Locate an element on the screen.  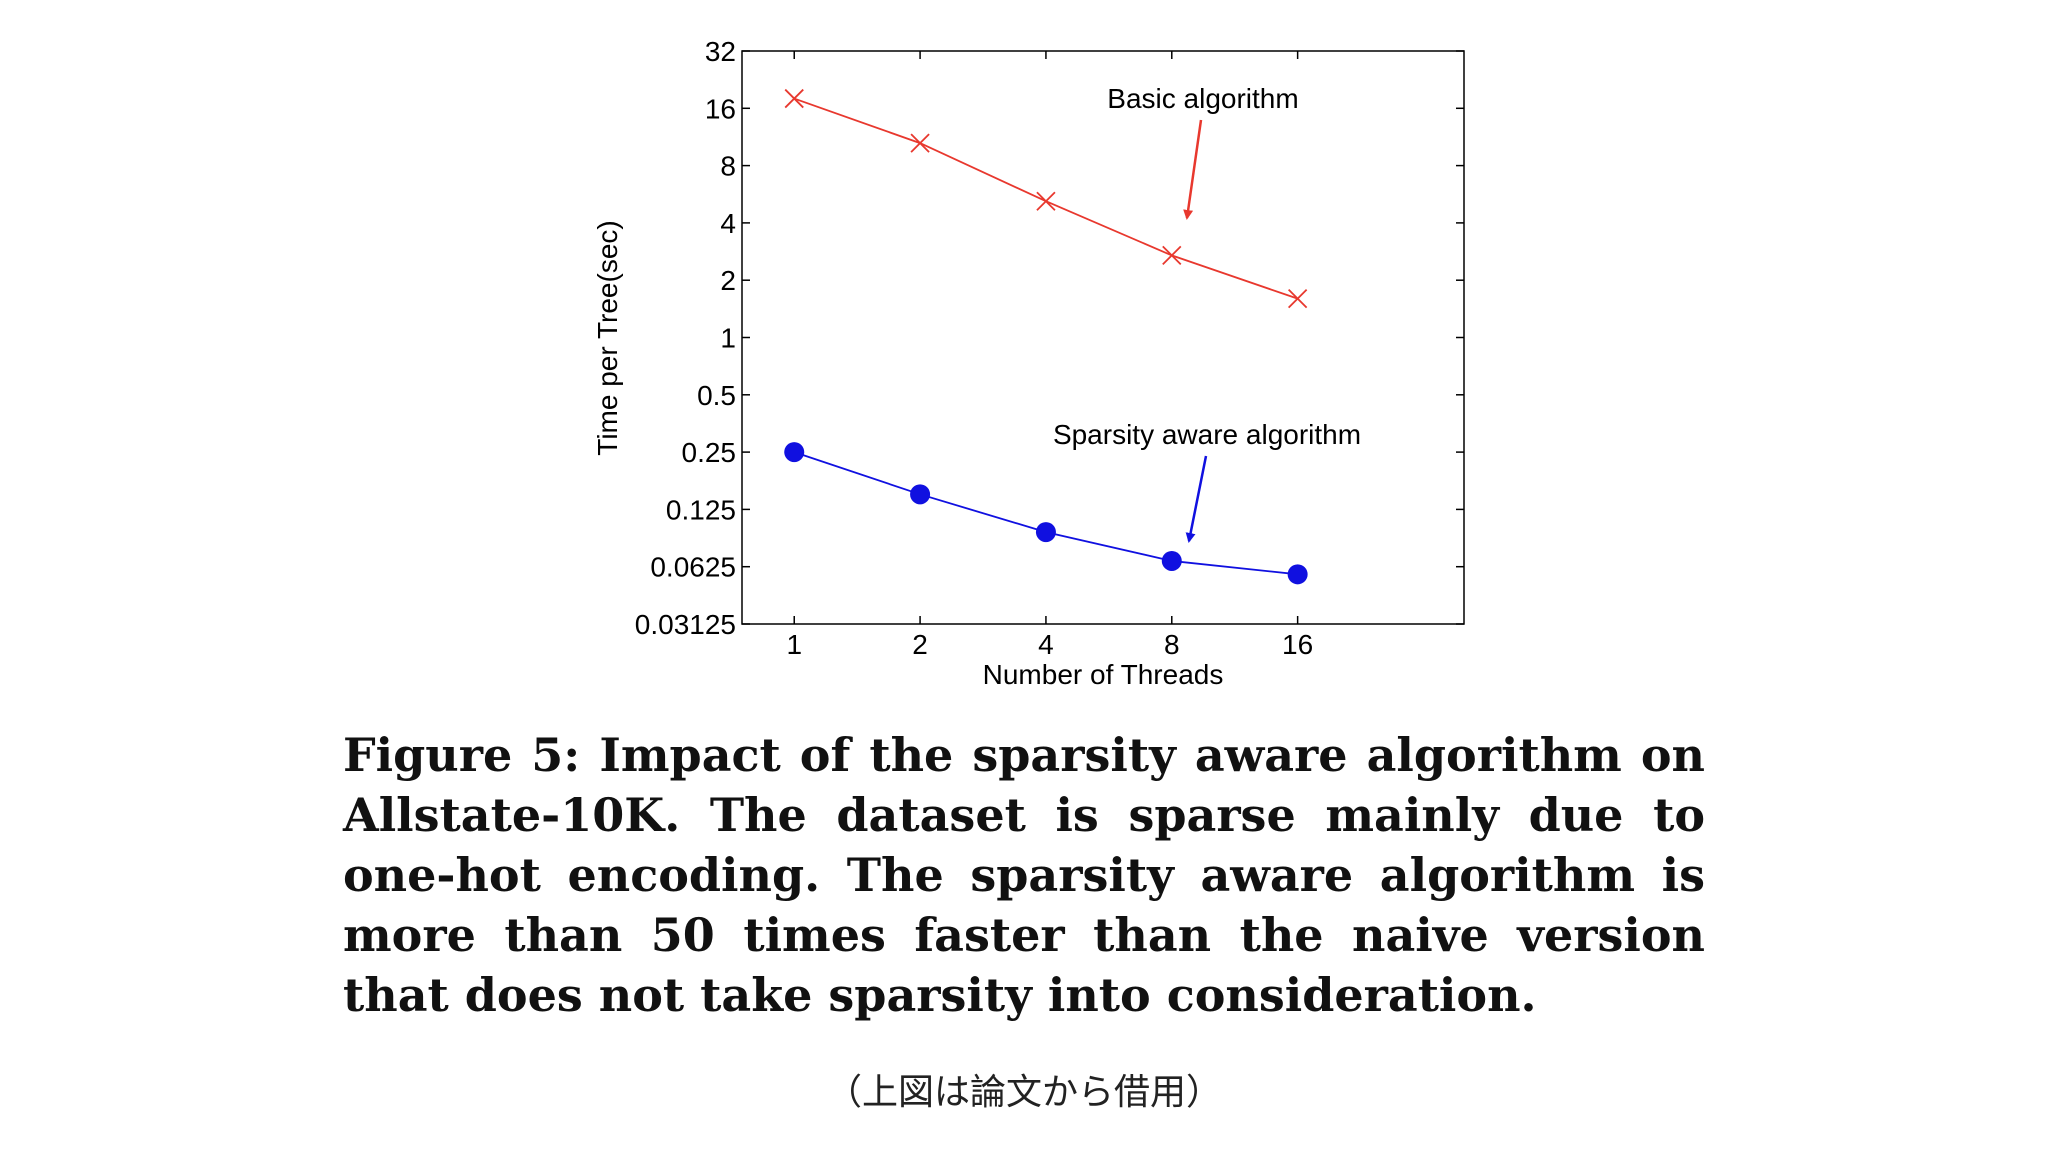
y-tick-label: 0.25 is located at coordinates (709, 452).